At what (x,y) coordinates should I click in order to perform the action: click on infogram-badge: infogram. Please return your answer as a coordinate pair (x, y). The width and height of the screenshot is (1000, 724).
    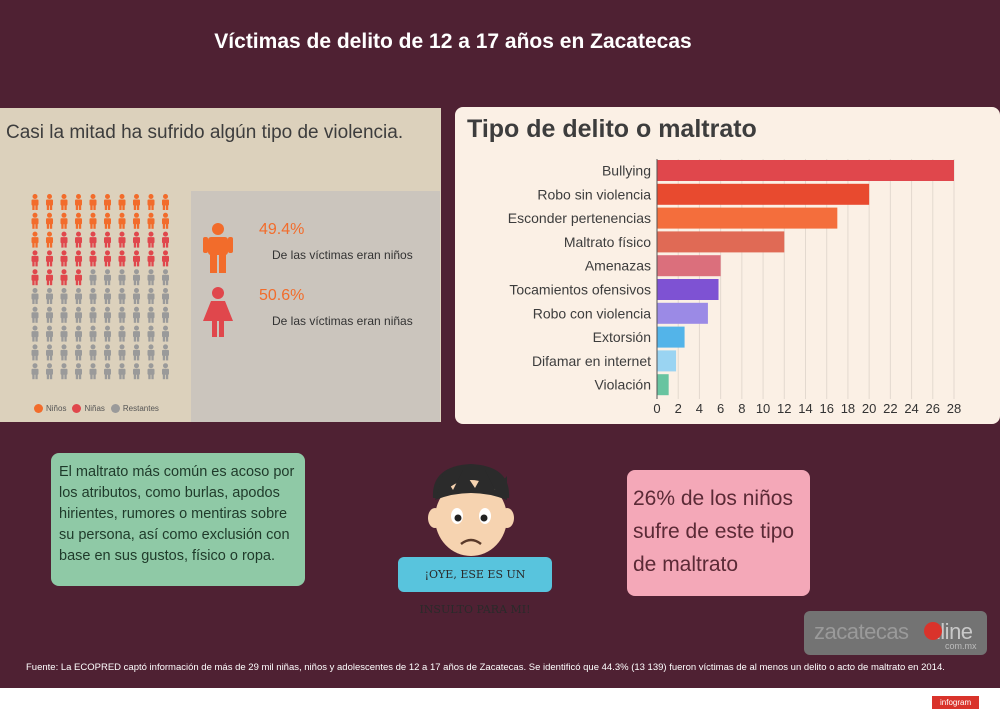
    Looking at the image, I should click on (956, 702).